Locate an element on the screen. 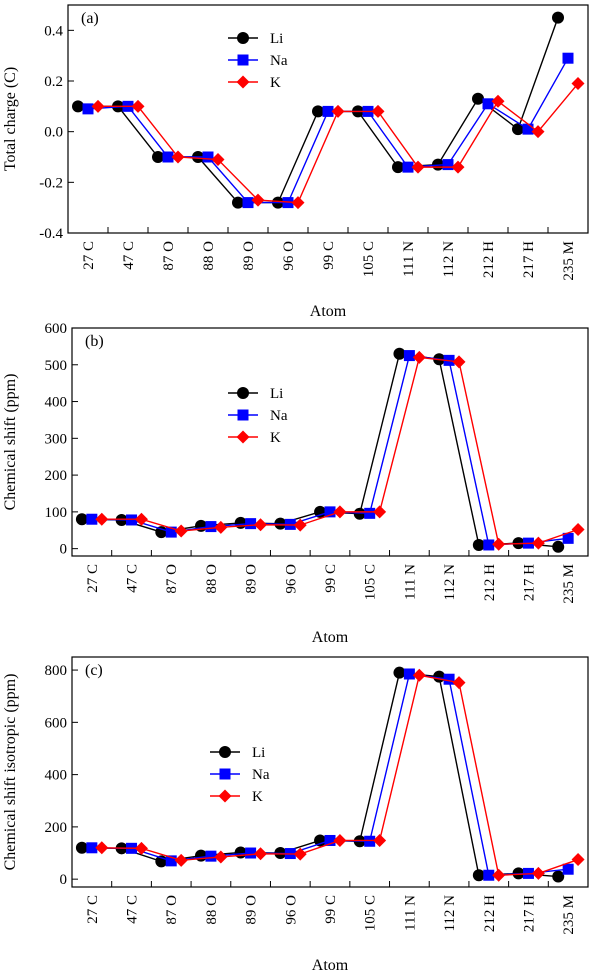 The width and height of the screenshot is (599, 975). y-tick-label: 0.4 is located at coordinates (53, 31).